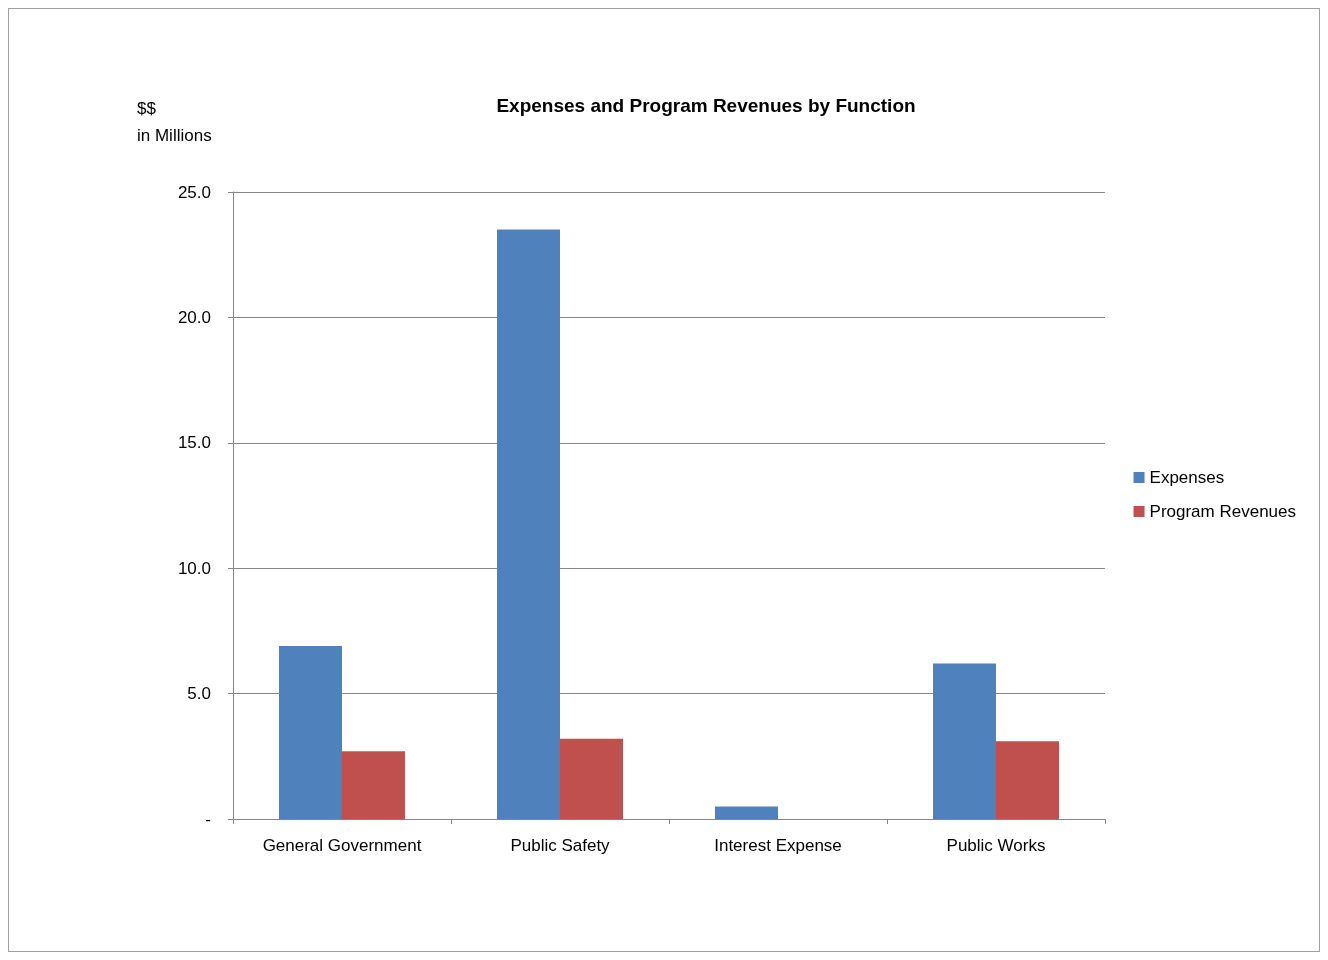 The image size is (1328, 960). What do you see at coordinates (342, 845) in the screenshot?
I see `x-tick-label: General Government` at bounding box center [342, 845].